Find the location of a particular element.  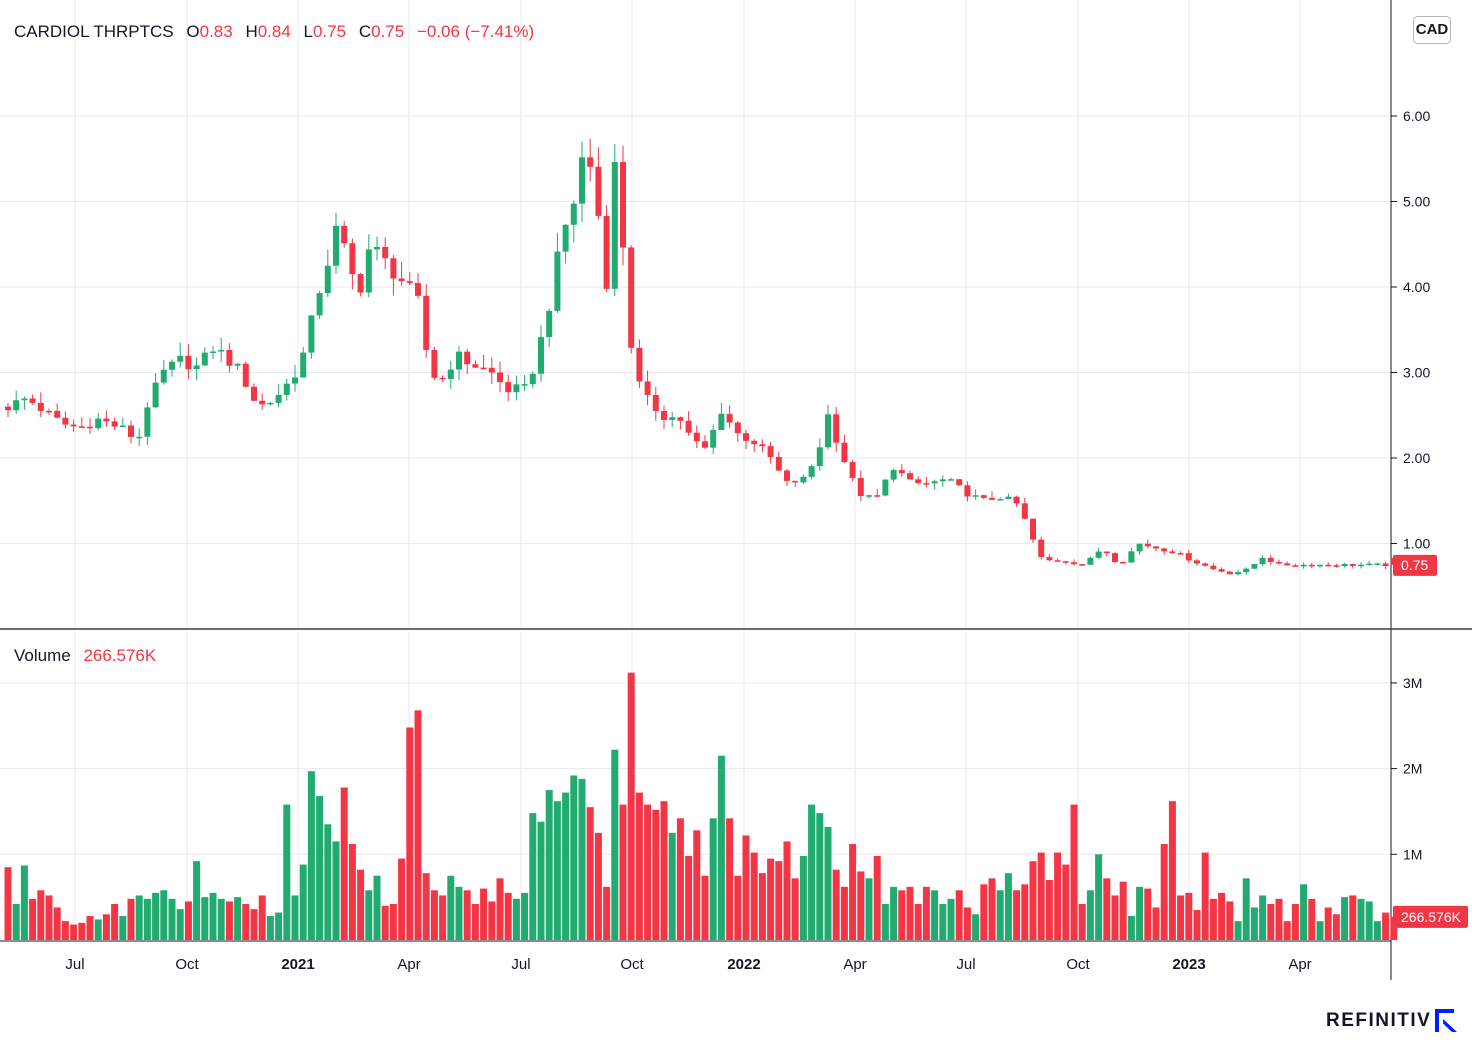

last-volume-tag: 266.576K is located at coordinates (1431, 917).